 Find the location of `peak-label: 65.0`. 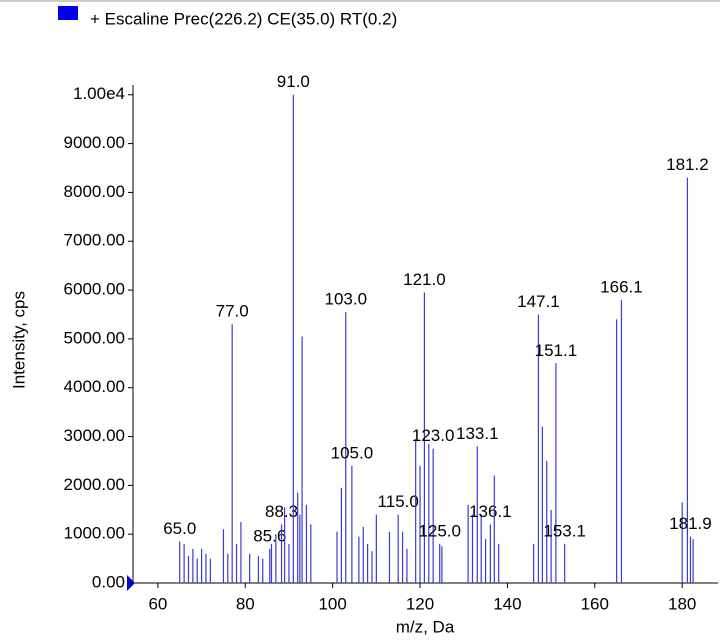

peak-label: 65.0 is located at coordinates (179, 528).